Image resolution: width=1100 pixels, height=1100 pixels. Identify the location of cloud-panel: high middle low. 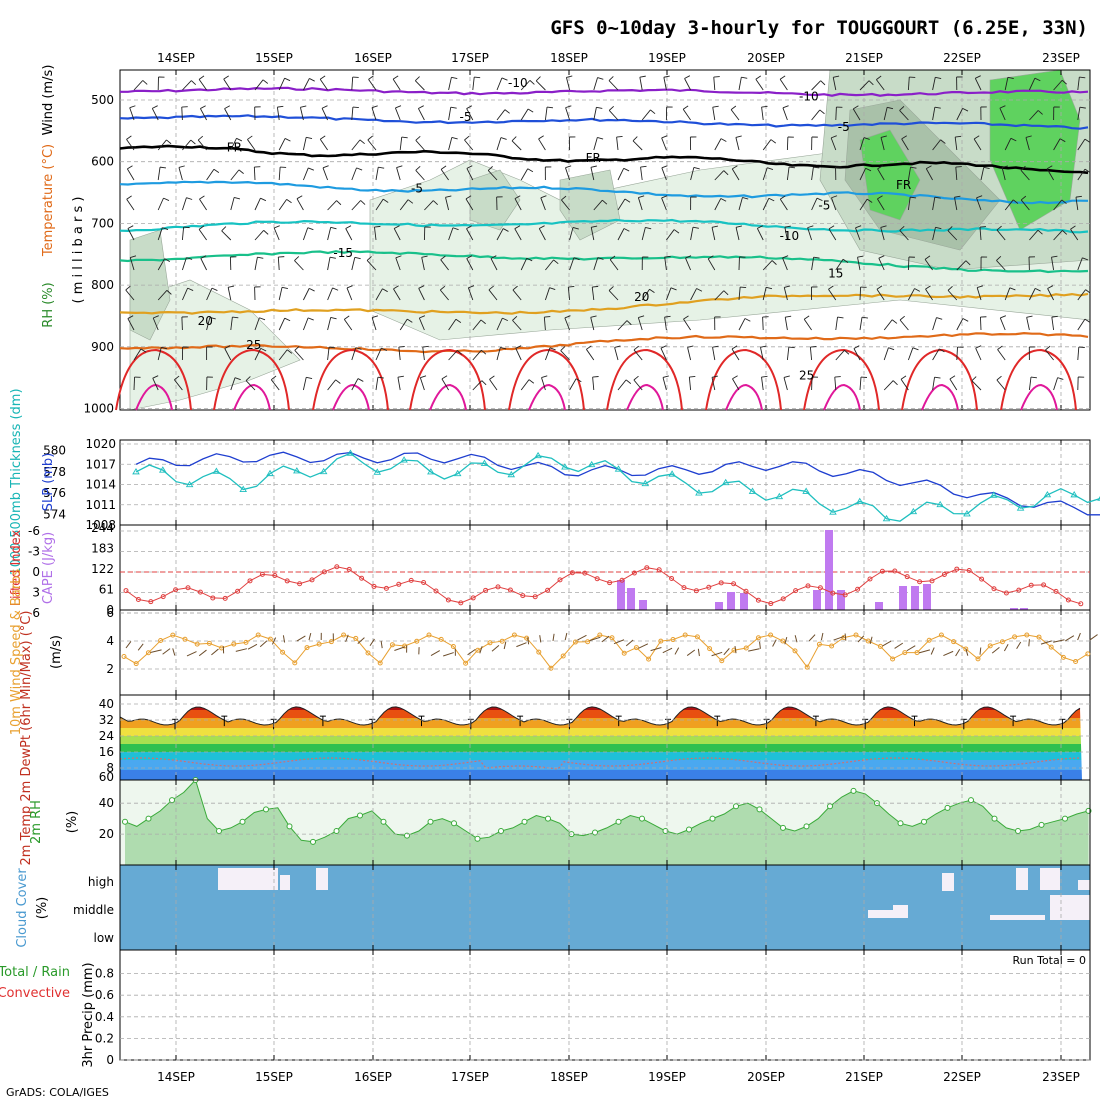
(582, 907).